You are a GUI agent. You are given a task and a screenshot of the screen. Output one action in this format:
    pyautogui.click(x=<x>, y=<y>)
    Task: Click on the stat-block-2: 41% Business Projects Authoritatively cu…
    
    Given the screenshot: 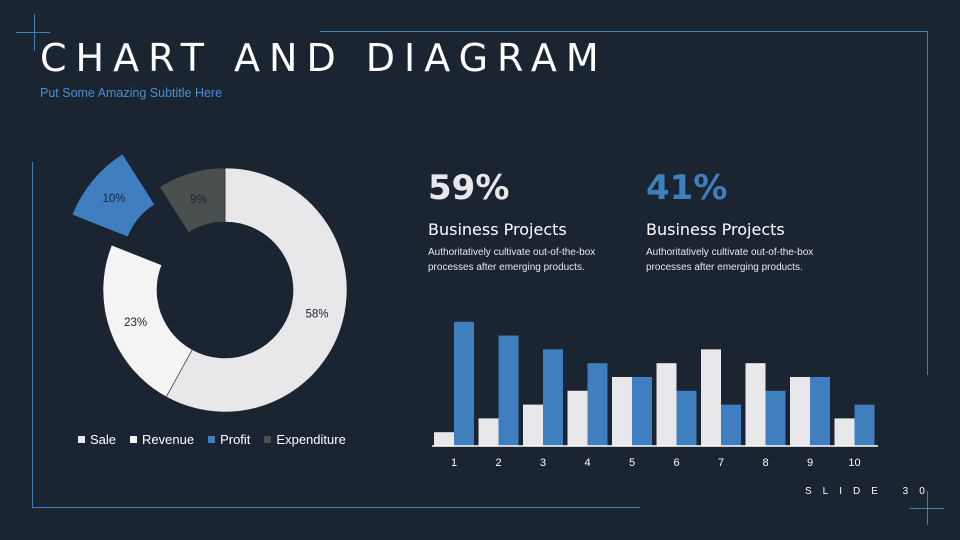 What is the action you would take?
    pyautogui.click(x=746, y=221)
    